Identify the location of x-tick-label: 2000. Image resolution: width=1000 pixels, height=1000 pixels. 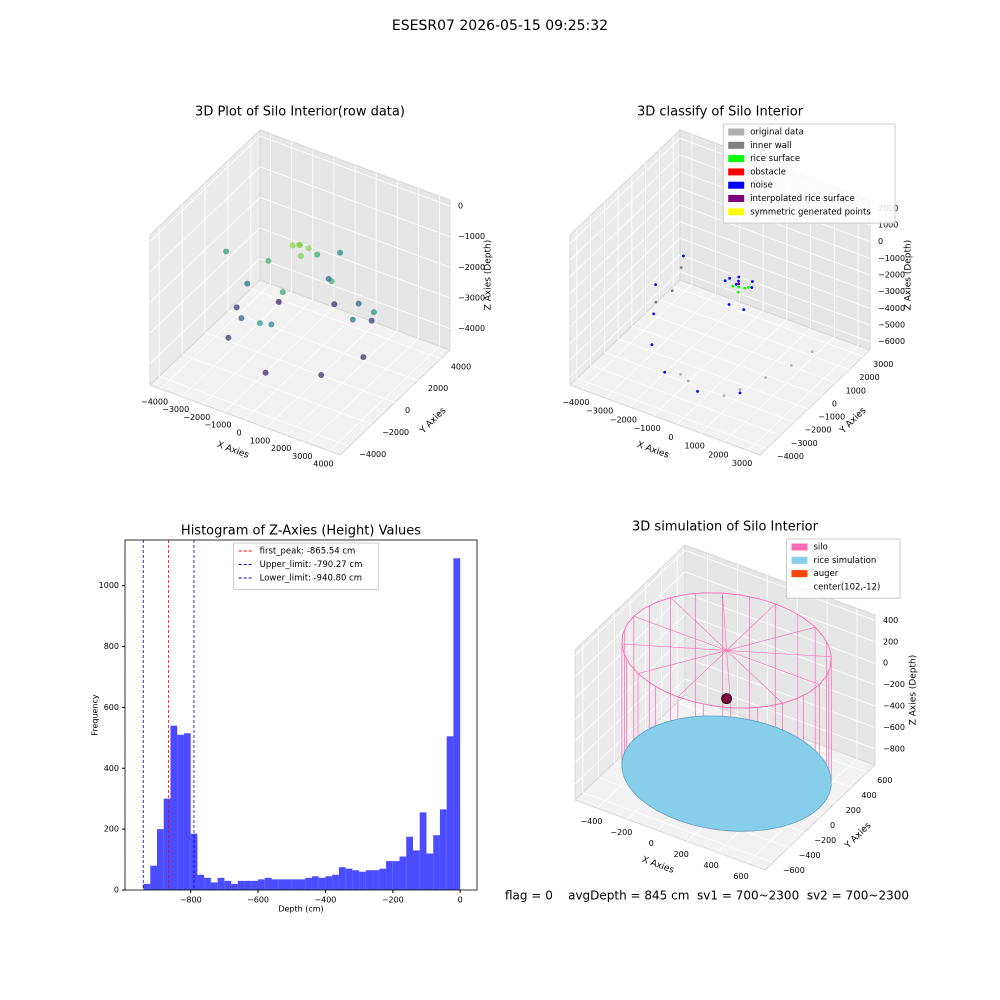
(718, 454).